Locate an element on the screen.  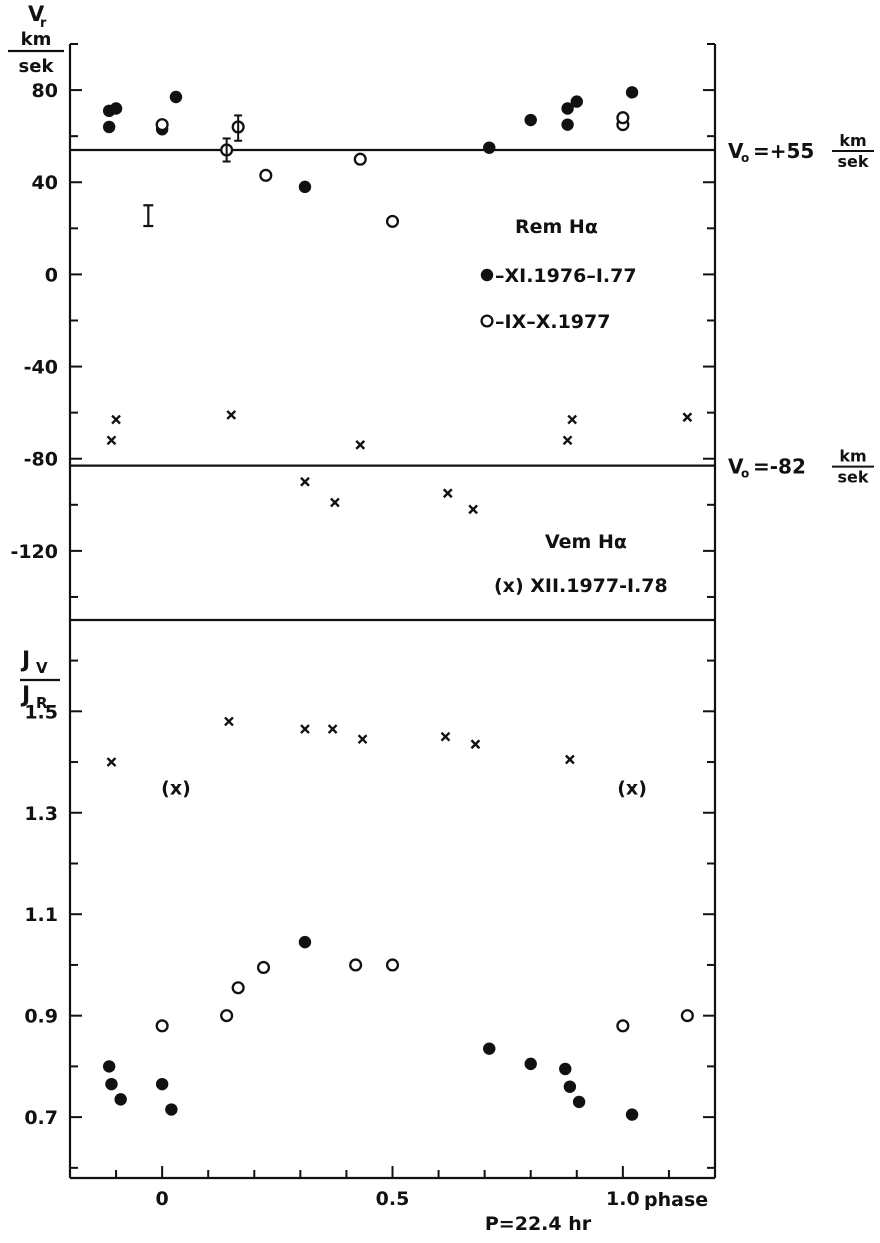
y2-denominator-sub: R is located at coordinates (42, 703).